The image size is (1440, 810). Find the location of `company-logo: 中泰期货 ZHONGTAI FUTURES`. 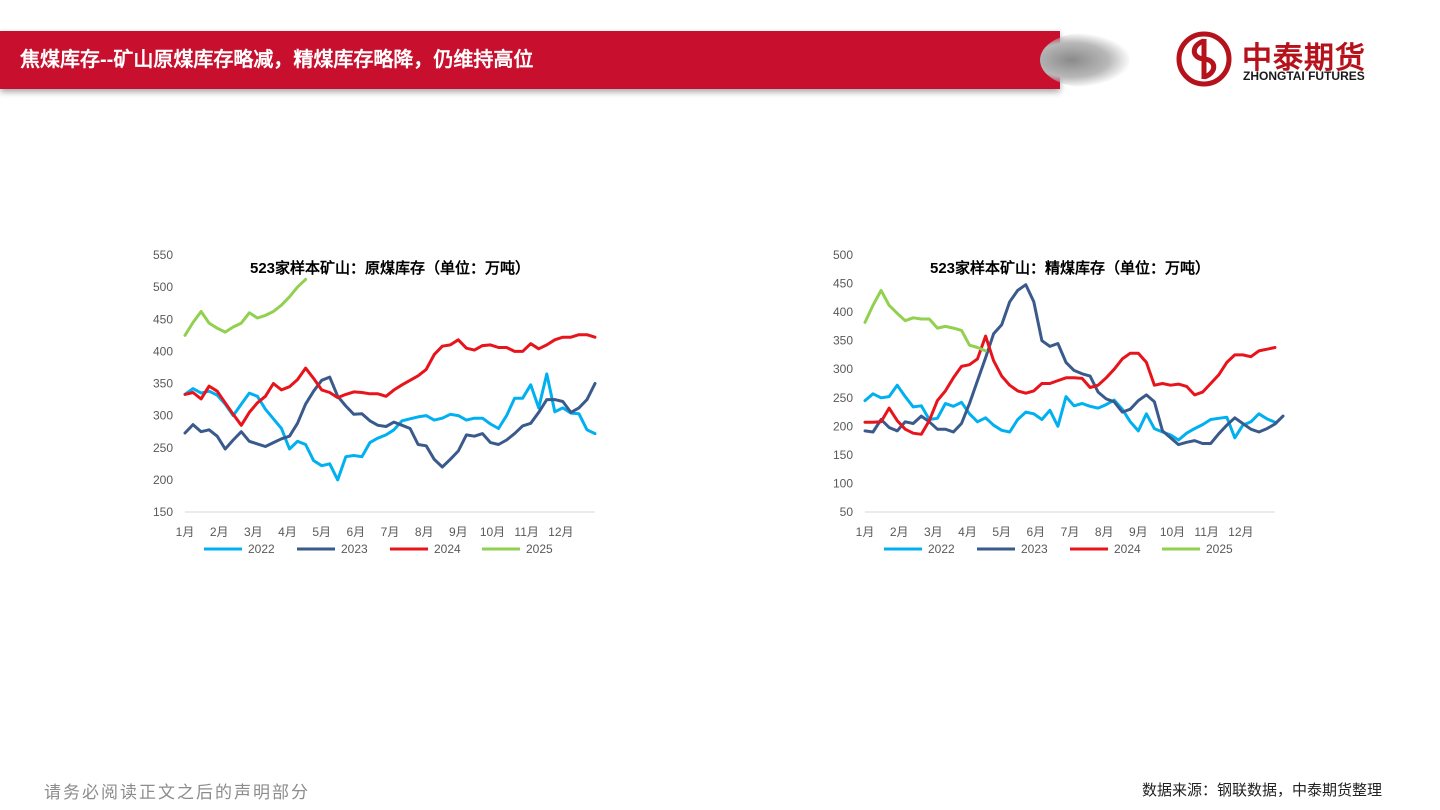

company-logo: 中泰期货 ZHONGTAI FUTURES is located at coordinates (1296, 61).